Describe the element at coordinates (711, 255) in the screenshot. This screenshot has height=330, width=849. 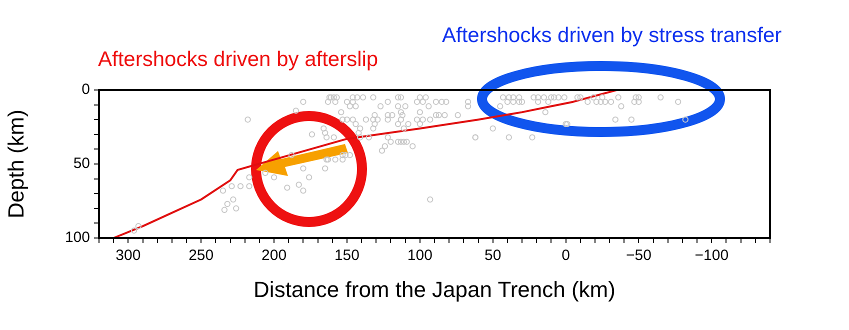
I see `x-tick-label: −100` at that location.